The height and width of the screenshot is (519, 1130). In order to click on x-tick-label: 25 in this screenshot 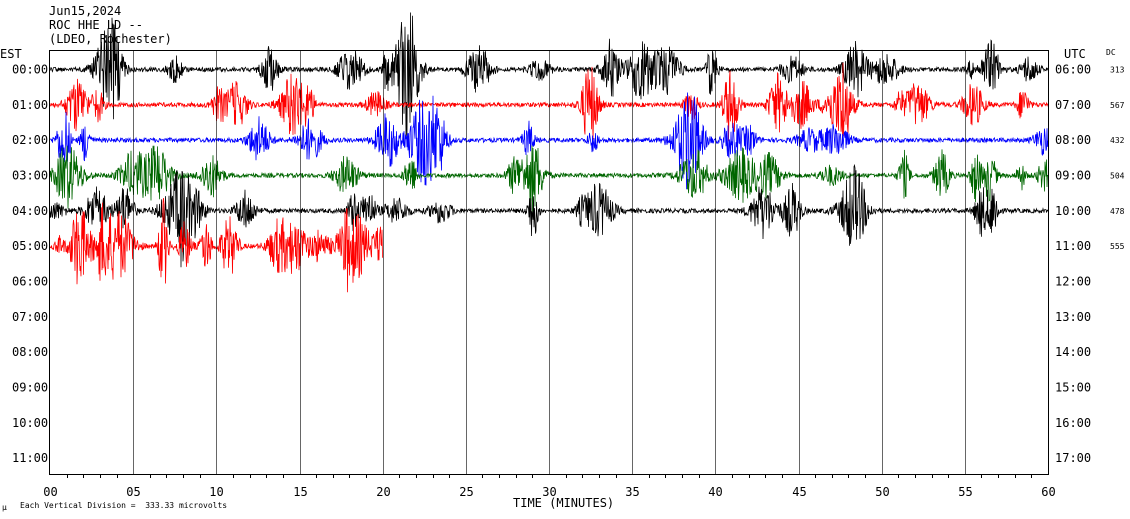, I will do `click(466, 492)`.